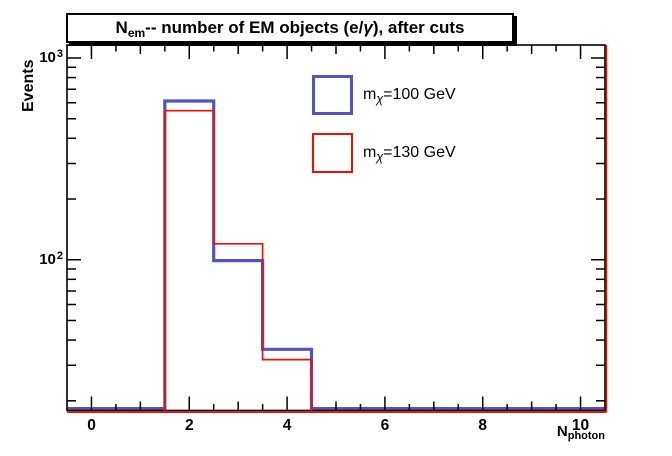 Image resolution: width=672 pixels, height=456 pixels. I want to click on legend-entry-130gev: mχ=130 GeV, so click(384, 153).